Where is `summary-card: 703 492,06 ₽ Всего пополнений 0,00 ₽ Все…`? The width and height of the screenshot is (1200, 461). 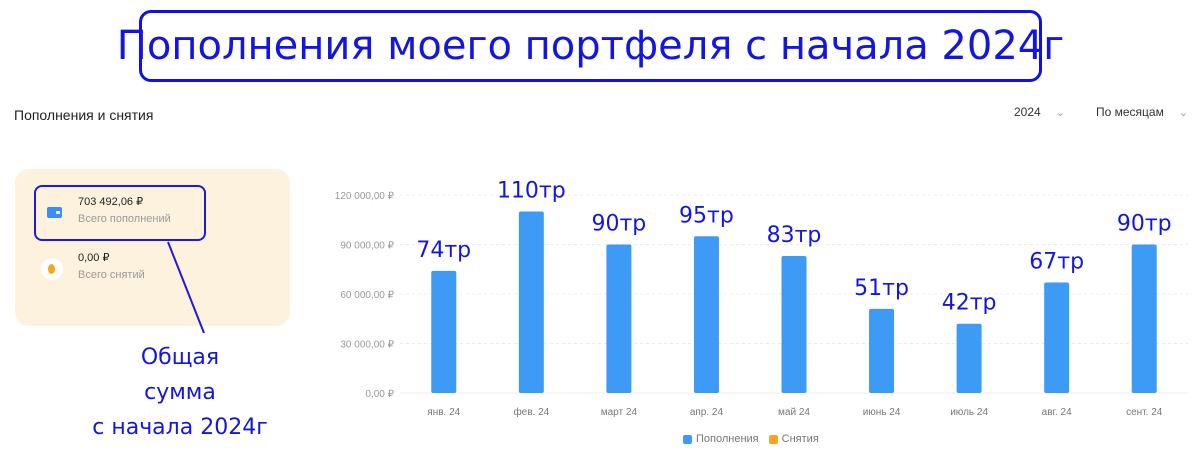 summary-card: 703 492,06 ₽ Всего пополнений 0,00 ₽ Все… is located at coordinates (152, 247).